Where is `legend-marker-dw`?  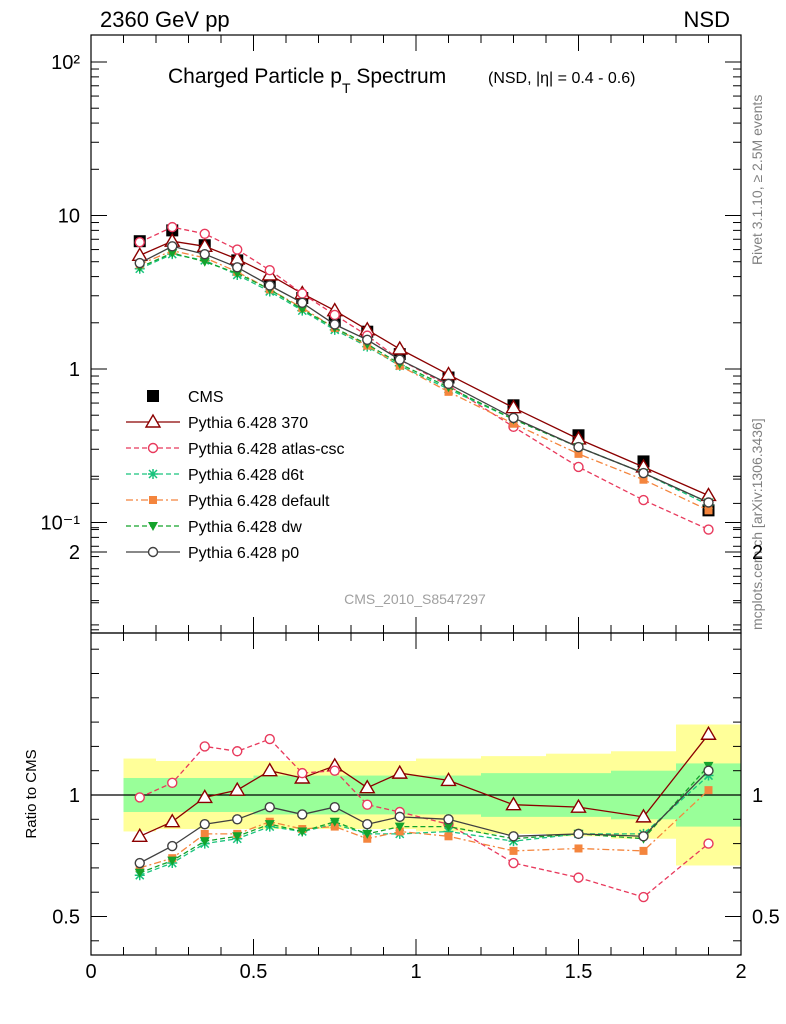
legend-marker-dw is located at coordinates (153, 526).